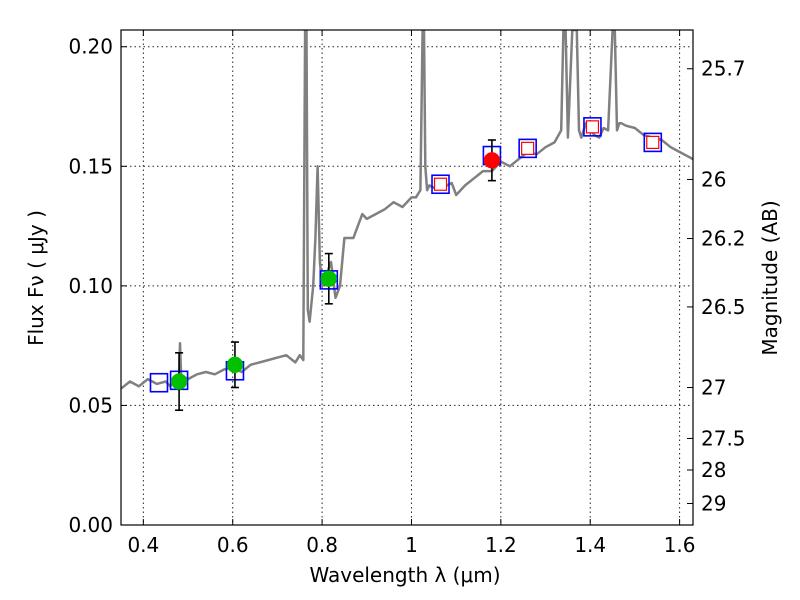  What do you see at coordinates (90, 47) in the screenshot?
I see `y-tick-label: 0.20` at bounding box center [90, 47].